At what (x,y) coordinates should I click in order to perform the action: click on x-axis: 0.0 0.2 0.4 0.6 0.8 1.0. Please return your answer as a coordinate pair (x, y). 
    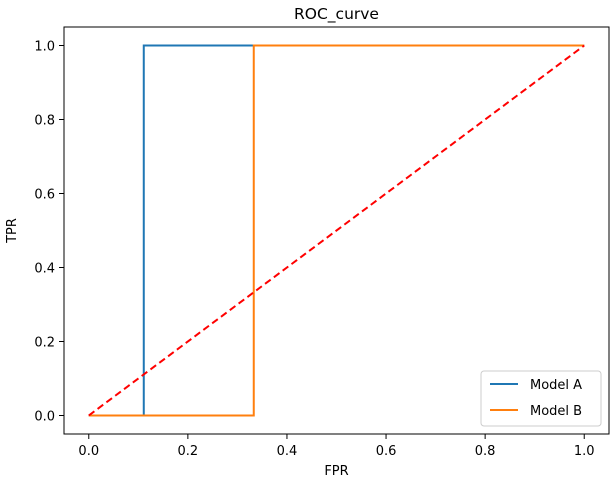
    Looking at the image, I should click on (336, 446).